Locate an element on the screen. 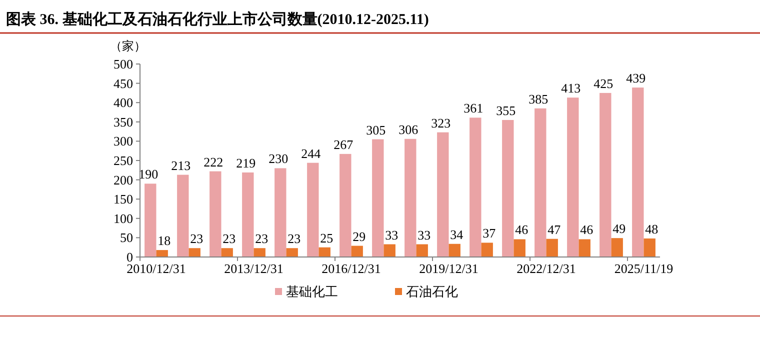 This screenshot has height=341, width=760. data-label: 425 is located at coordinates (604, 83).